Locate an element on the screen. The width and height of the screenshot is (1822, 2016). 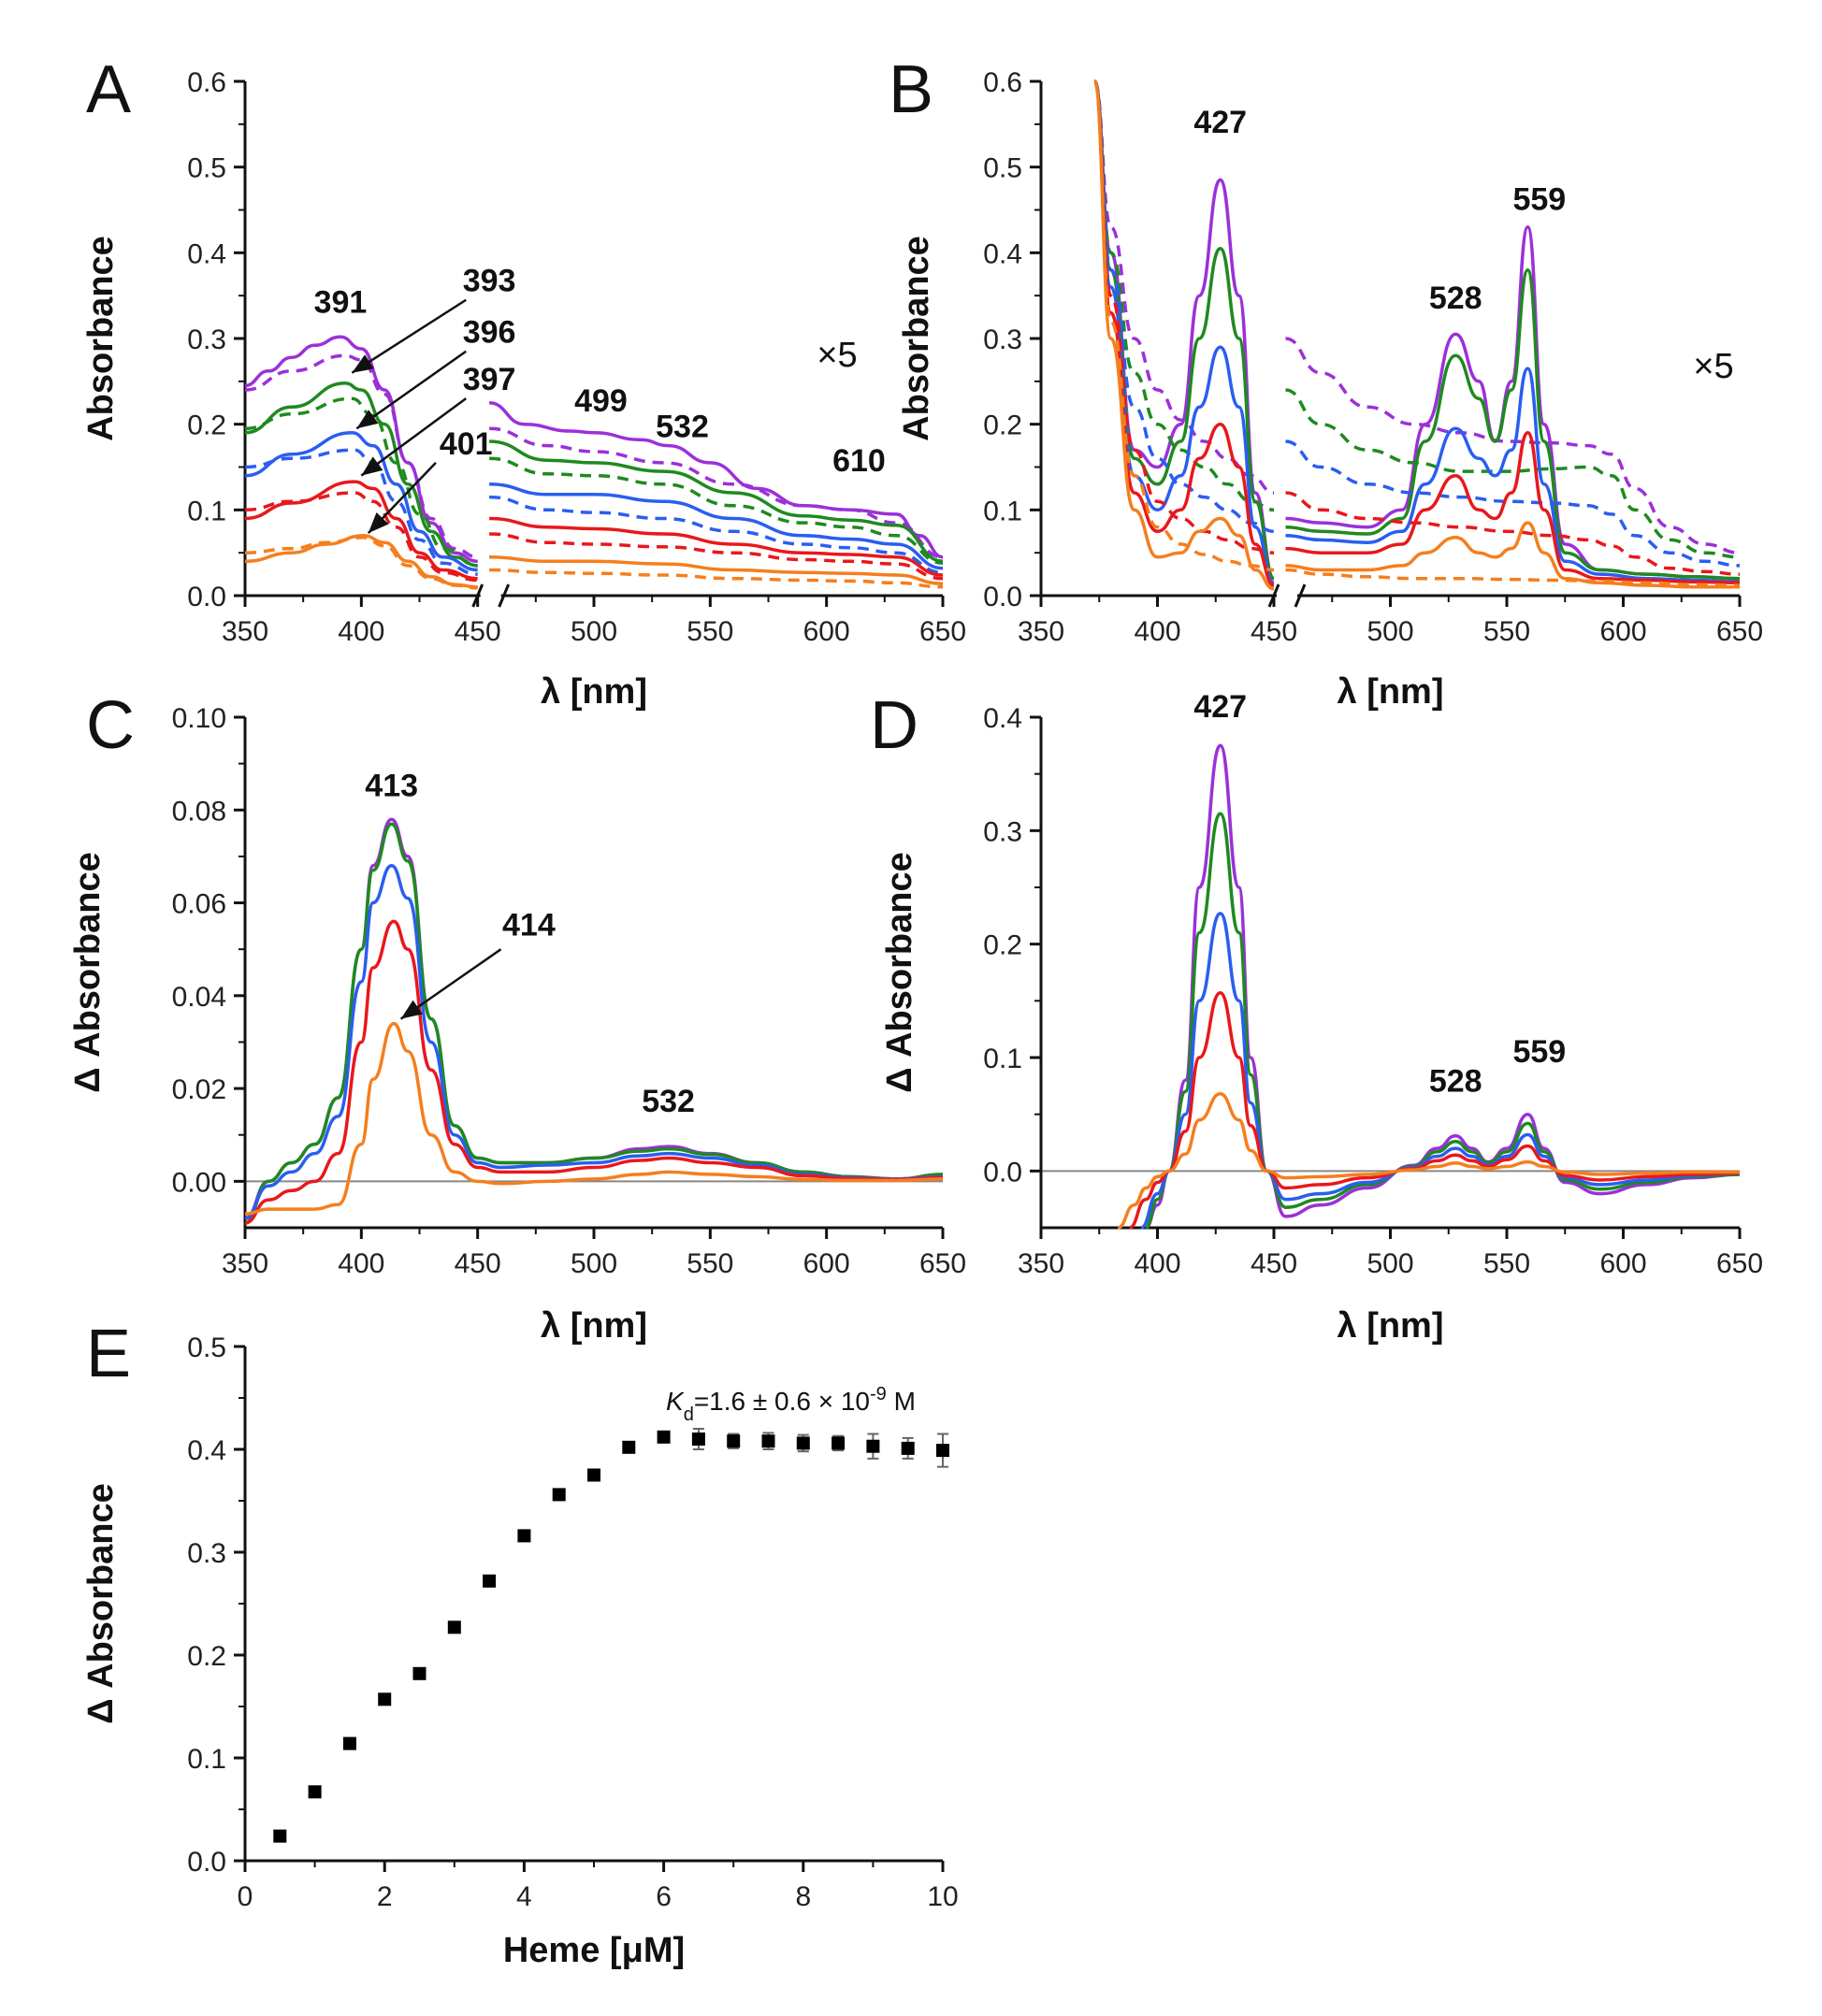
x-tick-label: 6 is located at coordinates (664, 1896).